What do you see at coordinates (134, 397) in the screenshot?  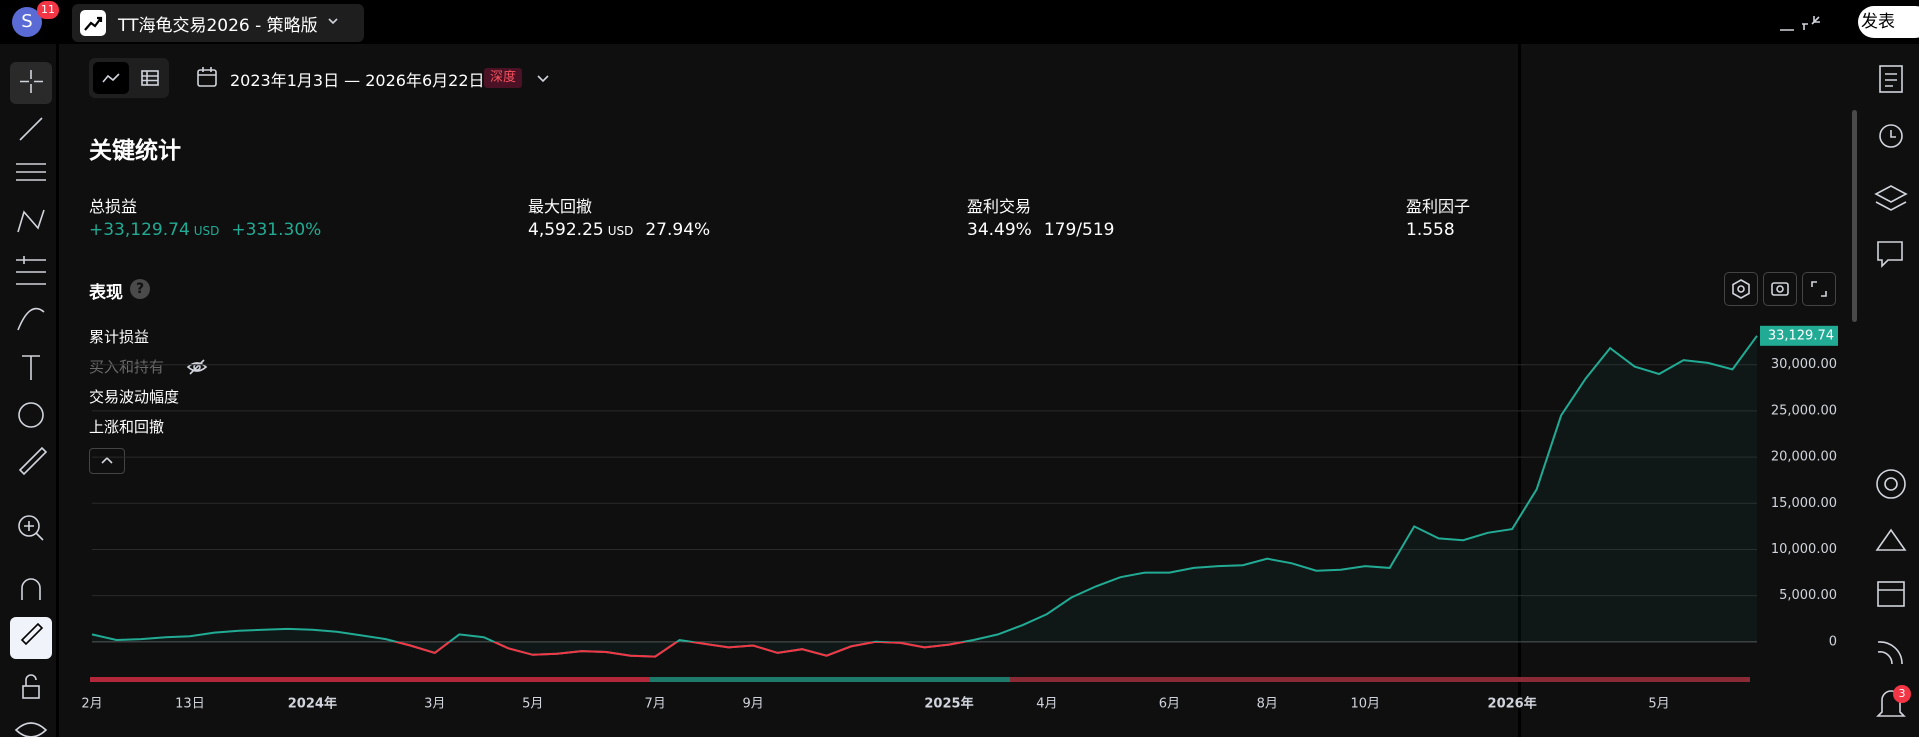 I see `legend-item: 交易波动幅度` at bounding box center [134, 397].